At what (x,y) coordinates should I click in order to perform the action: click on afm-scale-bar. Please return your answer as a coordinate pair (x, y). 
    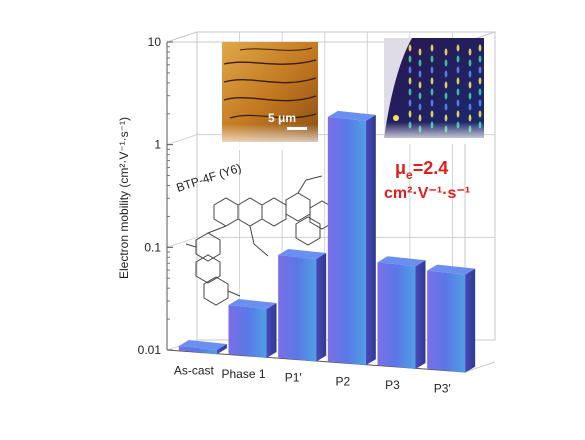
    Looking at the image, I should click on (297, 128).